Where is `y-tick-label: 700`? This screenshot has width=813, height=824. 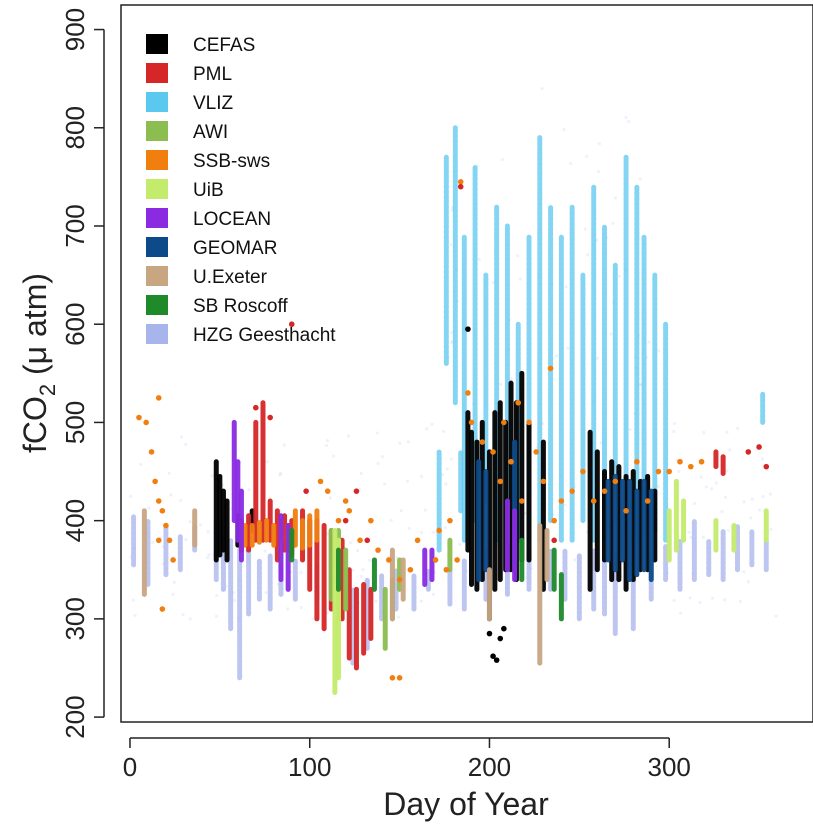 y-tick-label: 700 is located at coordinates (75, 225).